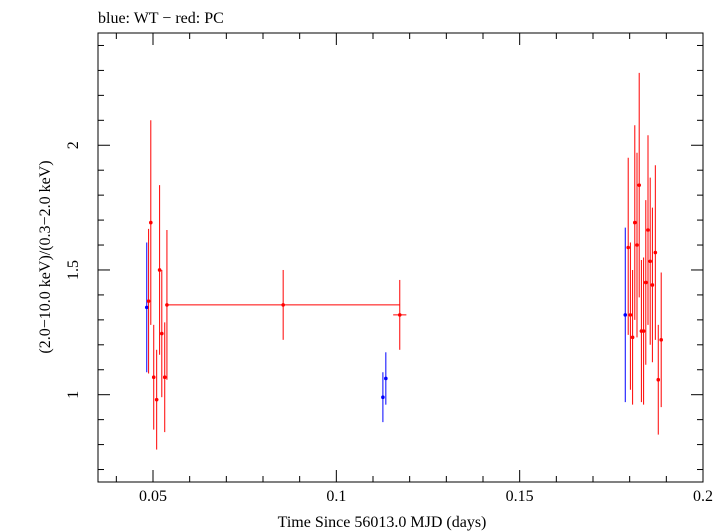 The width and height of the screenshot is (717, 532). What do you see at coordinates (382, 522) in the screenshot?
I see `x-axis-label: Time Since 56013.0 MJD (days)` at bounding box center [382, 522].